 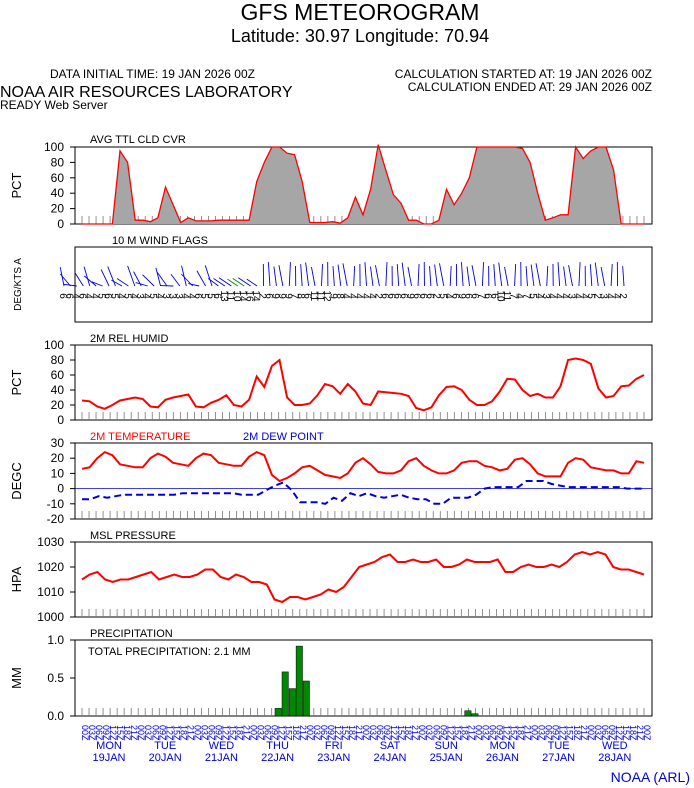 I want to click on wind-speed-label: 8, so click(x=339, y=296).